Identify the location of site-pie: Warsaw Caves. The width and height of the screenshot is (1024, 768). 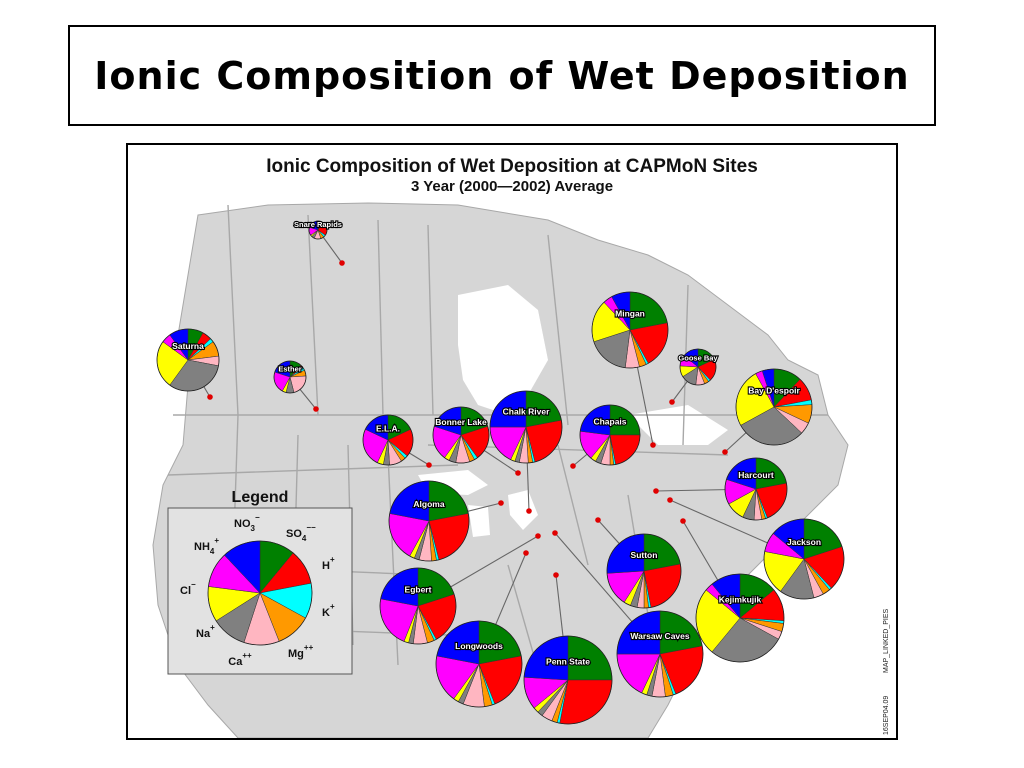
(660, 654).